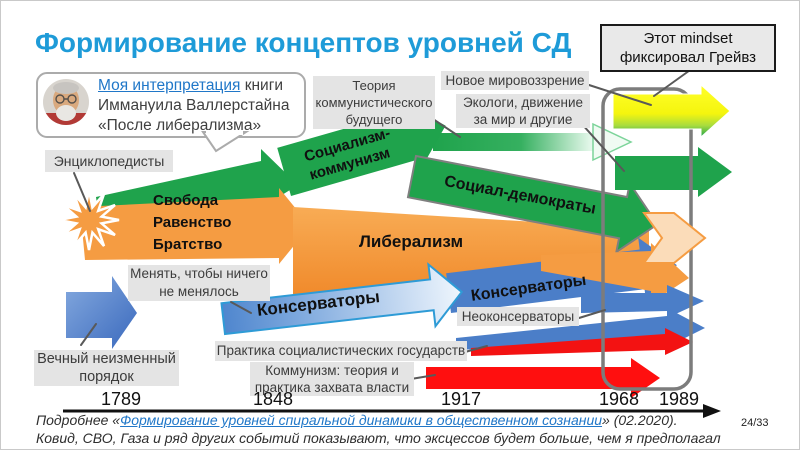 This screenshot has height=450, width=800. I want to click on bubble-line3: «После либерализма», so click(180, 125).